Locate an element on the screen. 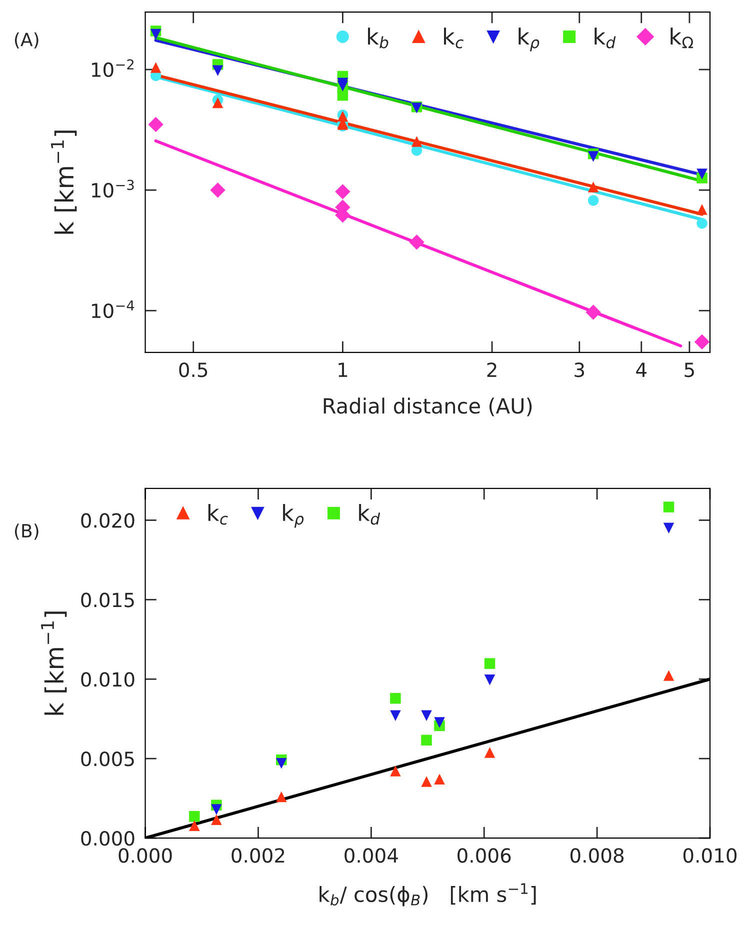  text: (B) is located at coordinates (26, 532).